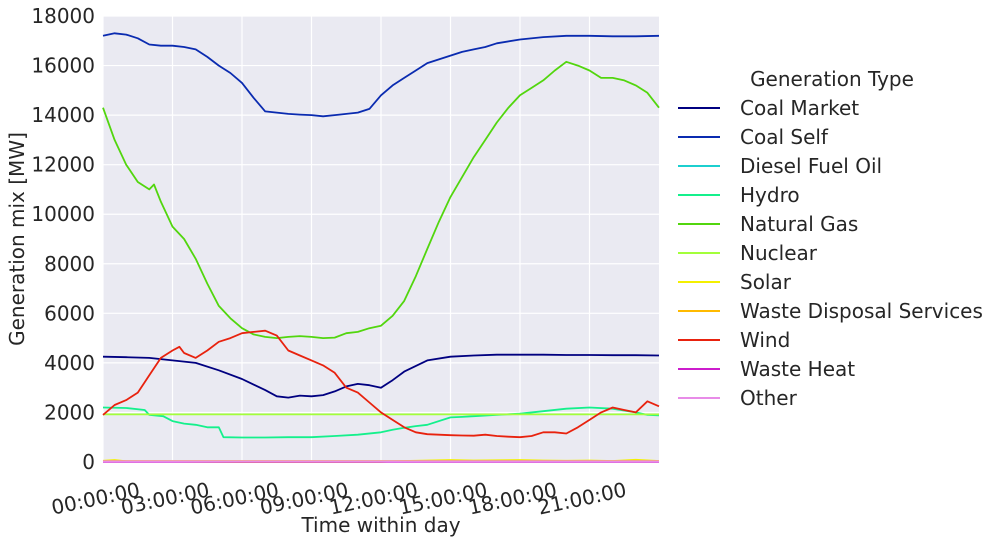  What do you see at coordinates (769, 398) in the screenshot?
I see `legend-label: Other` at bounding box center [769, 398].